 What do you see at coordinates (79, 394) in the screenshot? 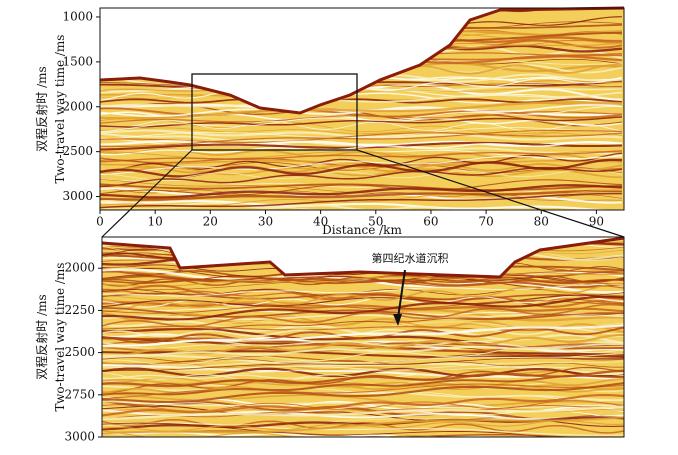
I see `y-tick-label: 2750` at bounding box center [79, 394].